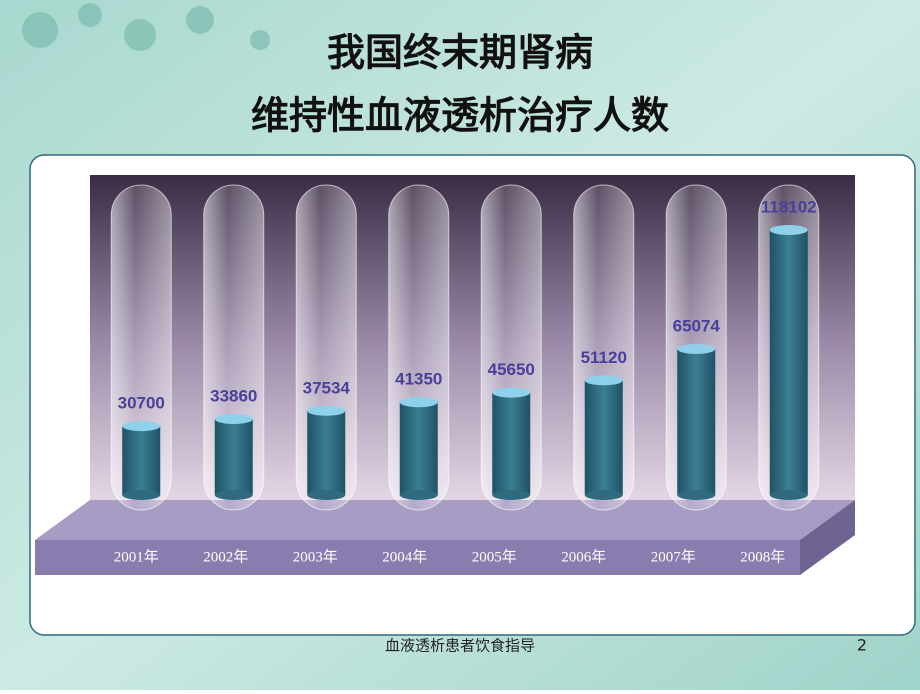  Describe the element at coordinates (146, 27) in the screenshot. I see `decoration` at that location.